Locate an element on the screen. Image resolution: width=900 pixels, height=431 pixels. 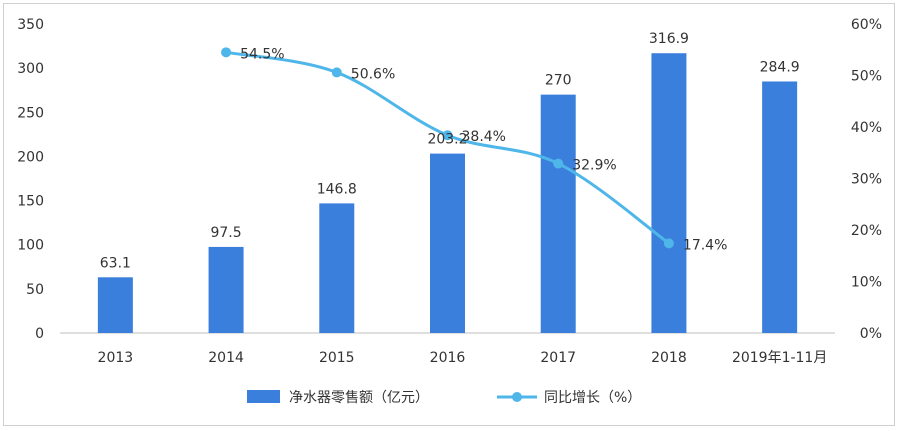
y-right-tick-label: 30% is located at coordinates (866, 180).